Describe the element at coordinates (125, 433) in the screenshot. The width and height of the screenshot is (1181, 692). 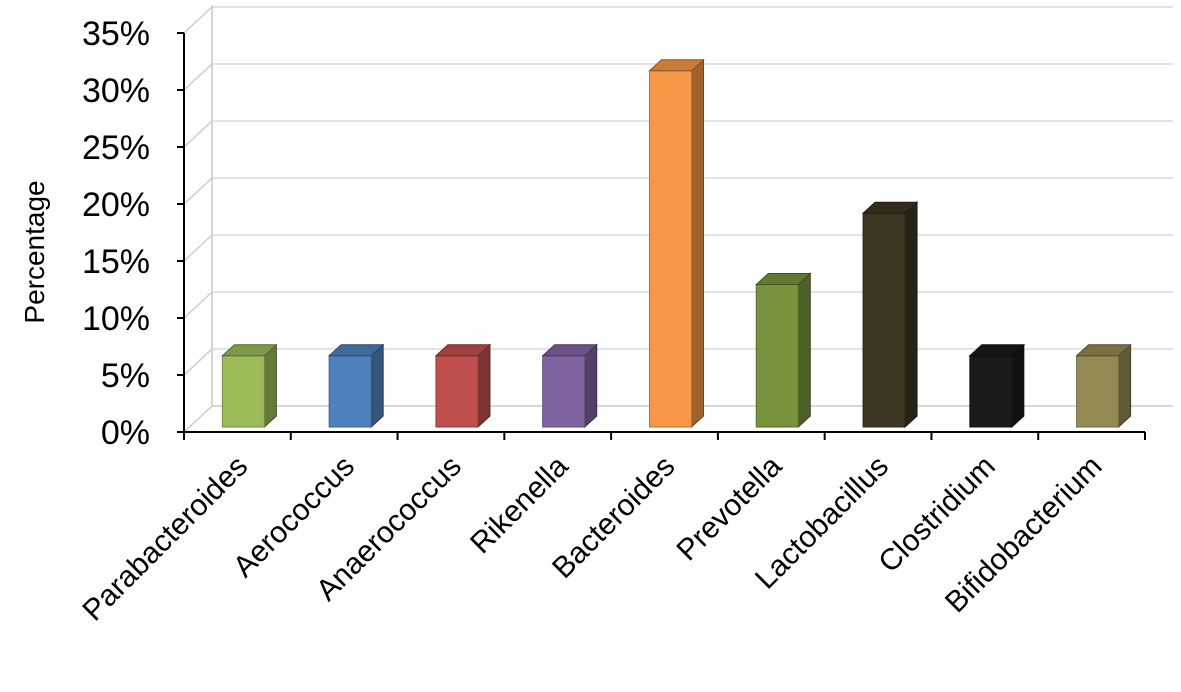
I see `y-tick-label: 0%` at that location.